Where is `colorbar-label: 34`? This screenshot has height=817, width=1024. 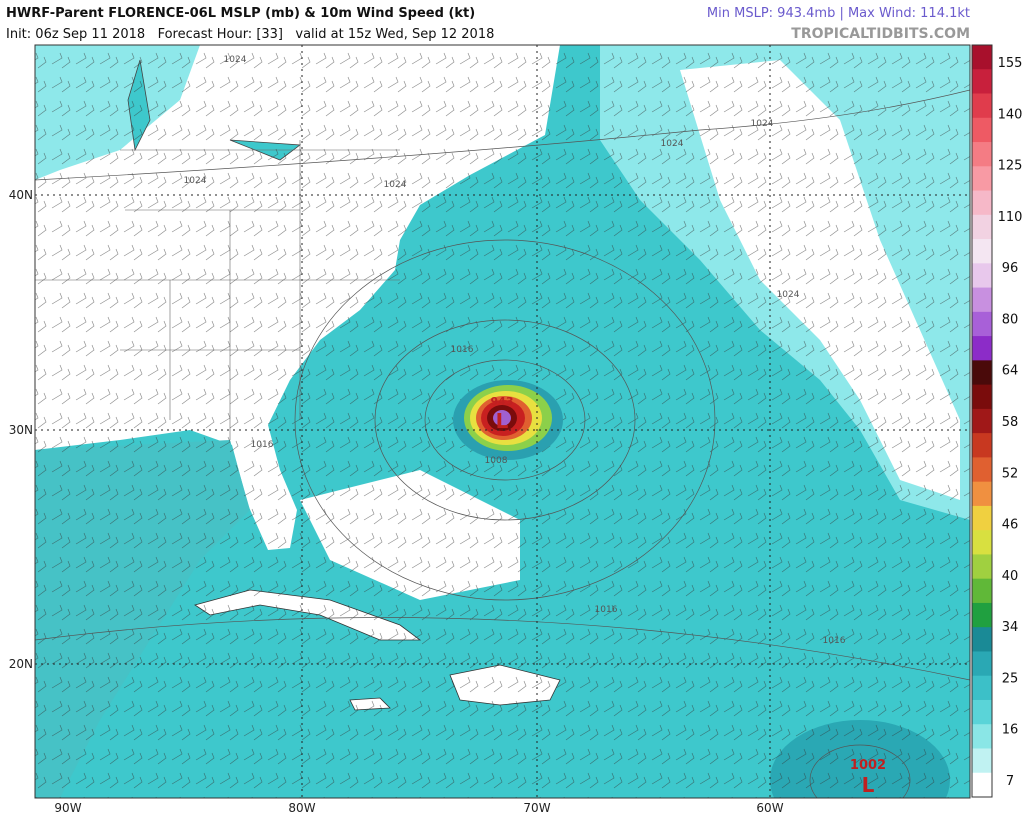
colorbar-label: 34 is located at coordinates (1010, 627).